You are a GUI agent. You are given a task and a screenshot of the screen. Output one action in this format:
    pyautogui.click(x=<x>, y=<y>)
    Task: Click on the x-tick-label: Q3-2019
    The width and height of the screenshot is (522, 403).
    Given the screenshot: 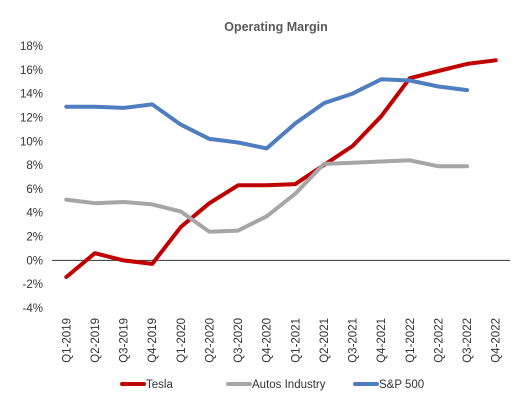 What is the action you would take?
    pyautogui.click(x=125, y=340)
    